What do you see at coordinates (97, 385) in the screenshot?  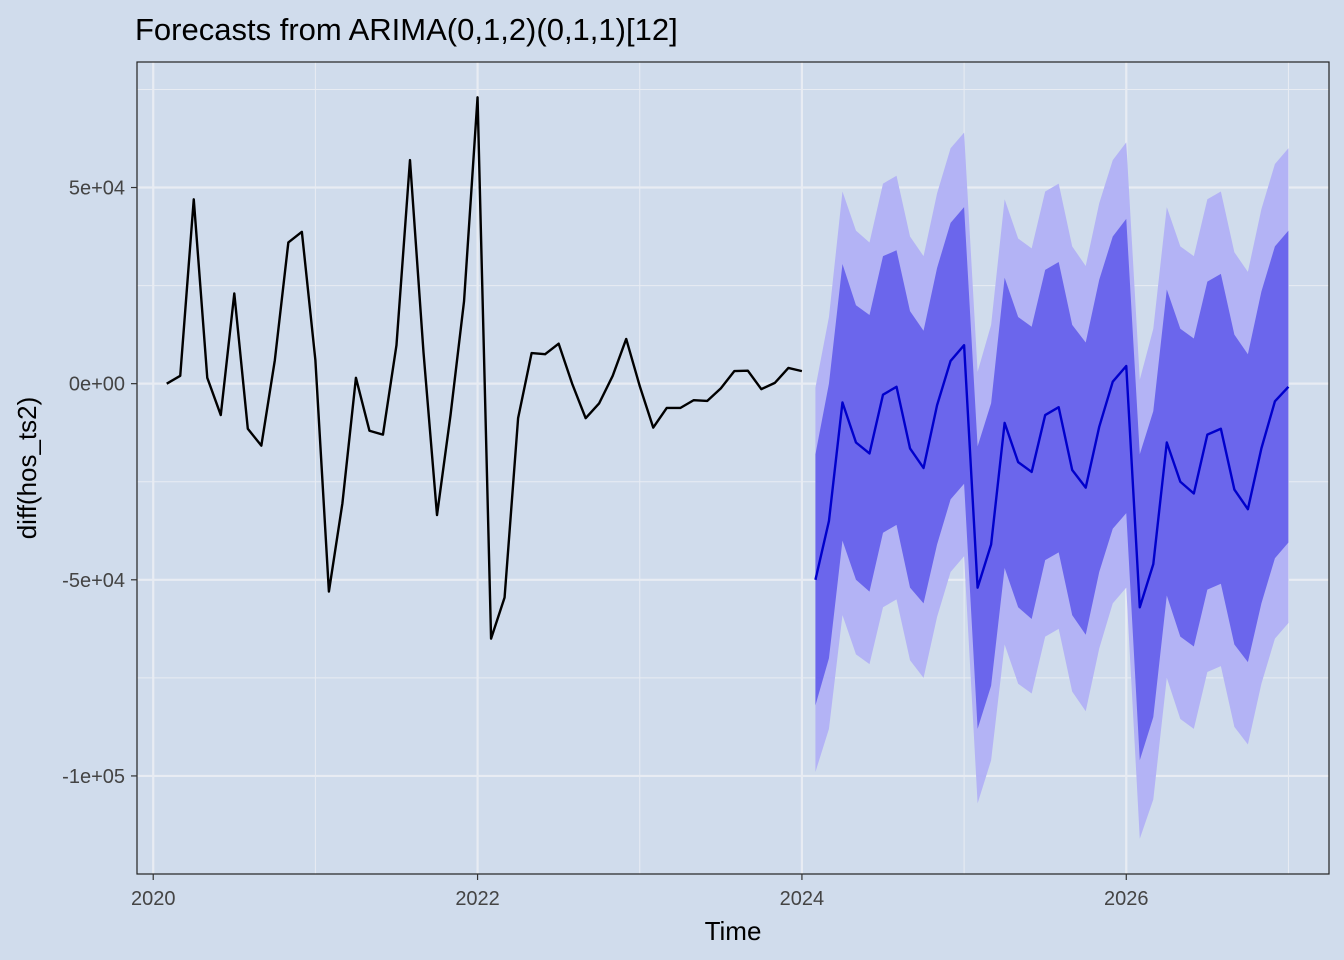 I see `y-tick-label: 0e+00` at bounding box center [97, 385].